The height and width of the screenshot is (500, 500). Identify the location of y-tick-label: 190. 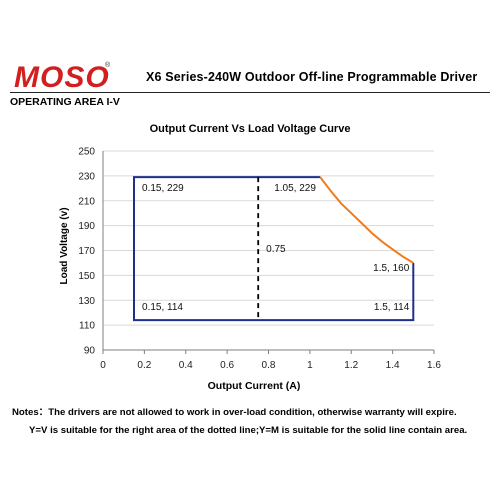
(86, 226).